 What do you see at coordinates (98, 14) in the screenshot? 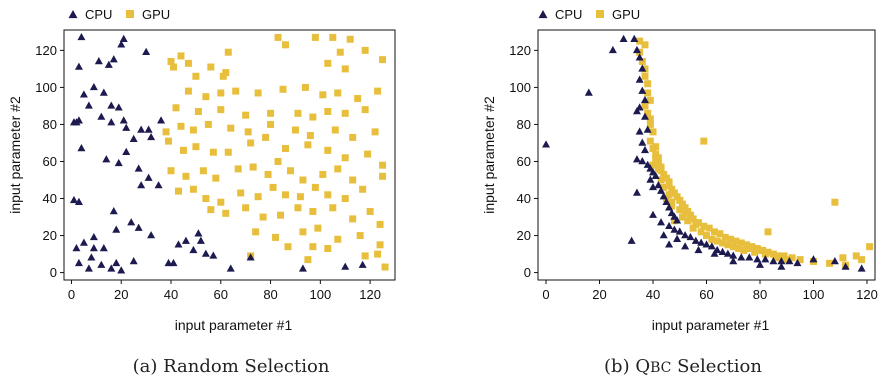
I see `legend-cpu-label: CPU` at bounding box center [98, 14].